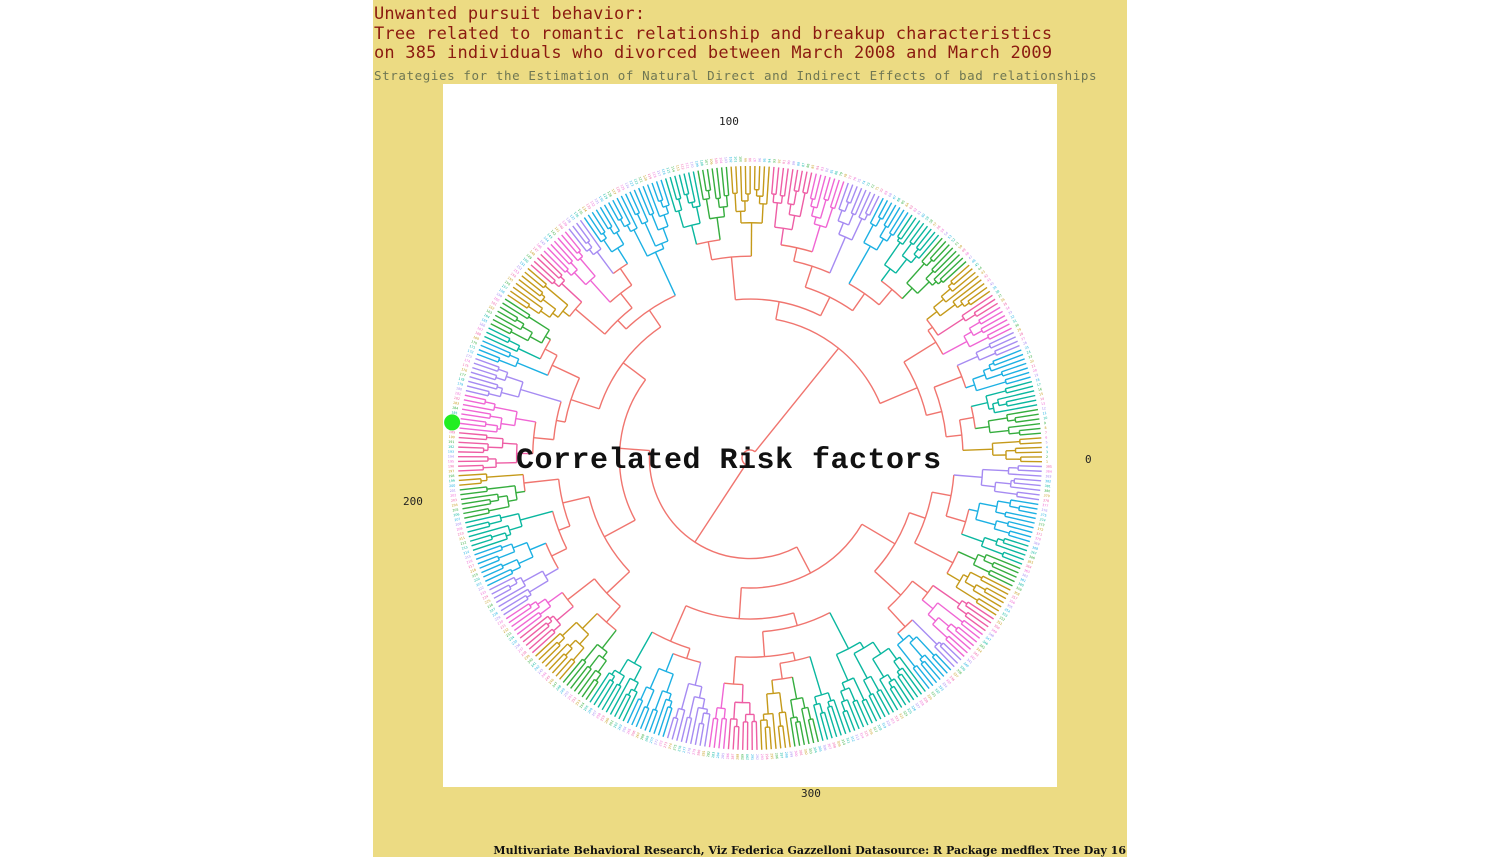 Image resolution: width=1500 pixels, height=857 pixels. I want to click on leaf-label: 210, so click(460, 533).